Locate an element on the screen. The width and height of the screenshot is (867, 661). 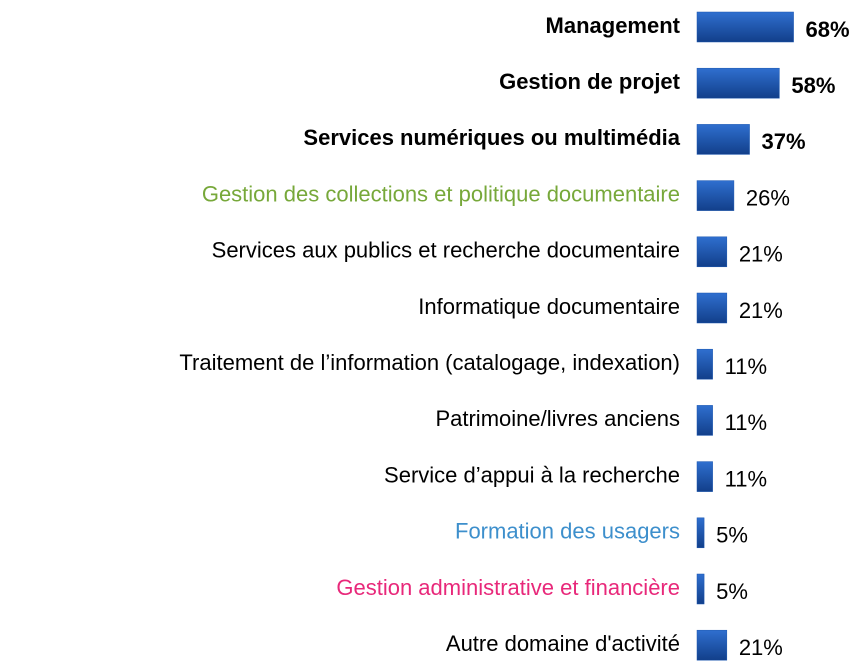
category-label: Autre domaine d'activité is located at coordinates (563, 643).